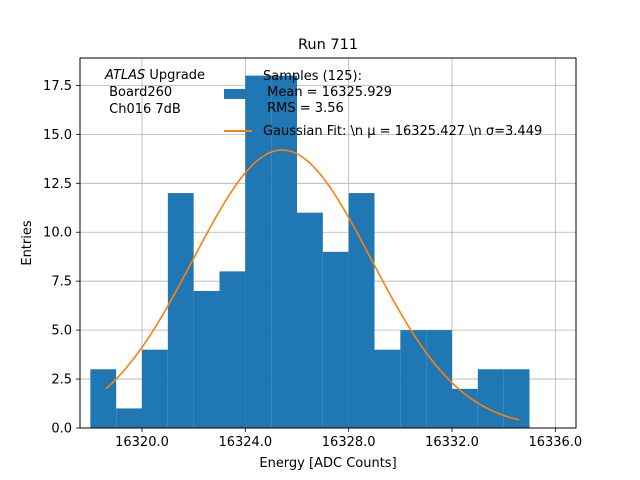  Describe the element at coordinates (555, 442) in the screenshot. I see `x-tick-label: 16336.0` at that location.